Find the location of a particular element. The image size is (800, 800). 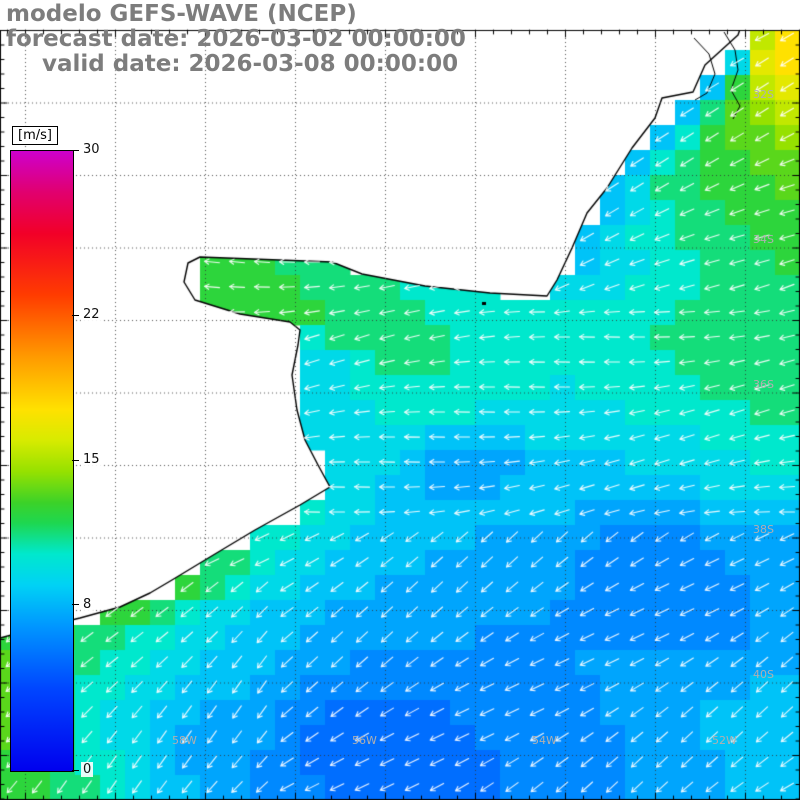

latitude-label: 40S is located at coordinates (763, 674).